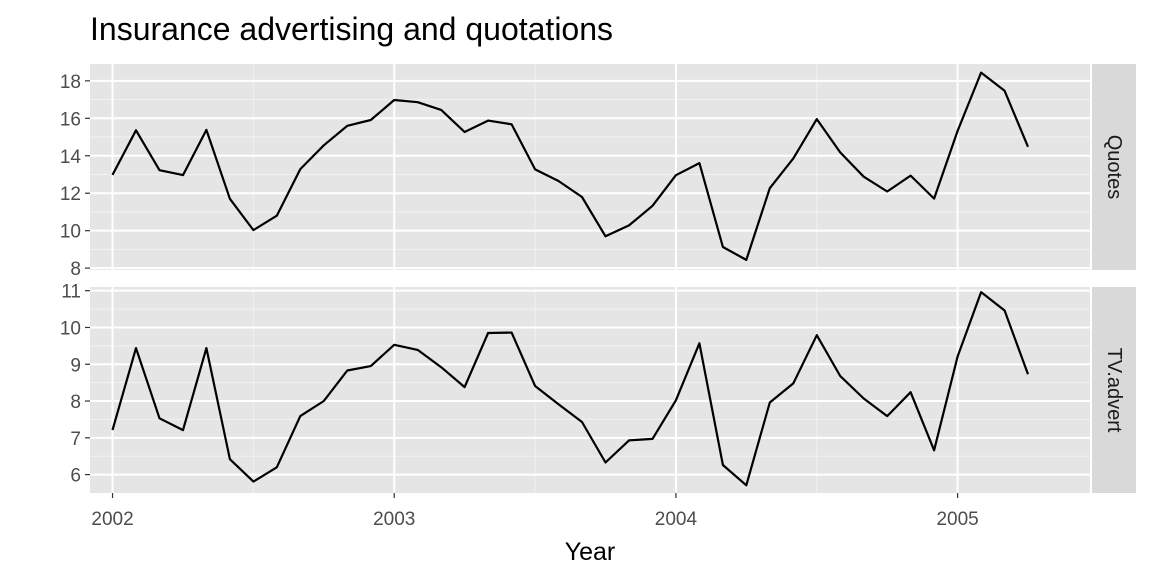 Image resolution: width=1152 pixels, height=576 pixels. What do you see at coordinates (70, 82) in the screenshot?
I see `y-tick-label: 18` at bounding box center [70, 82].